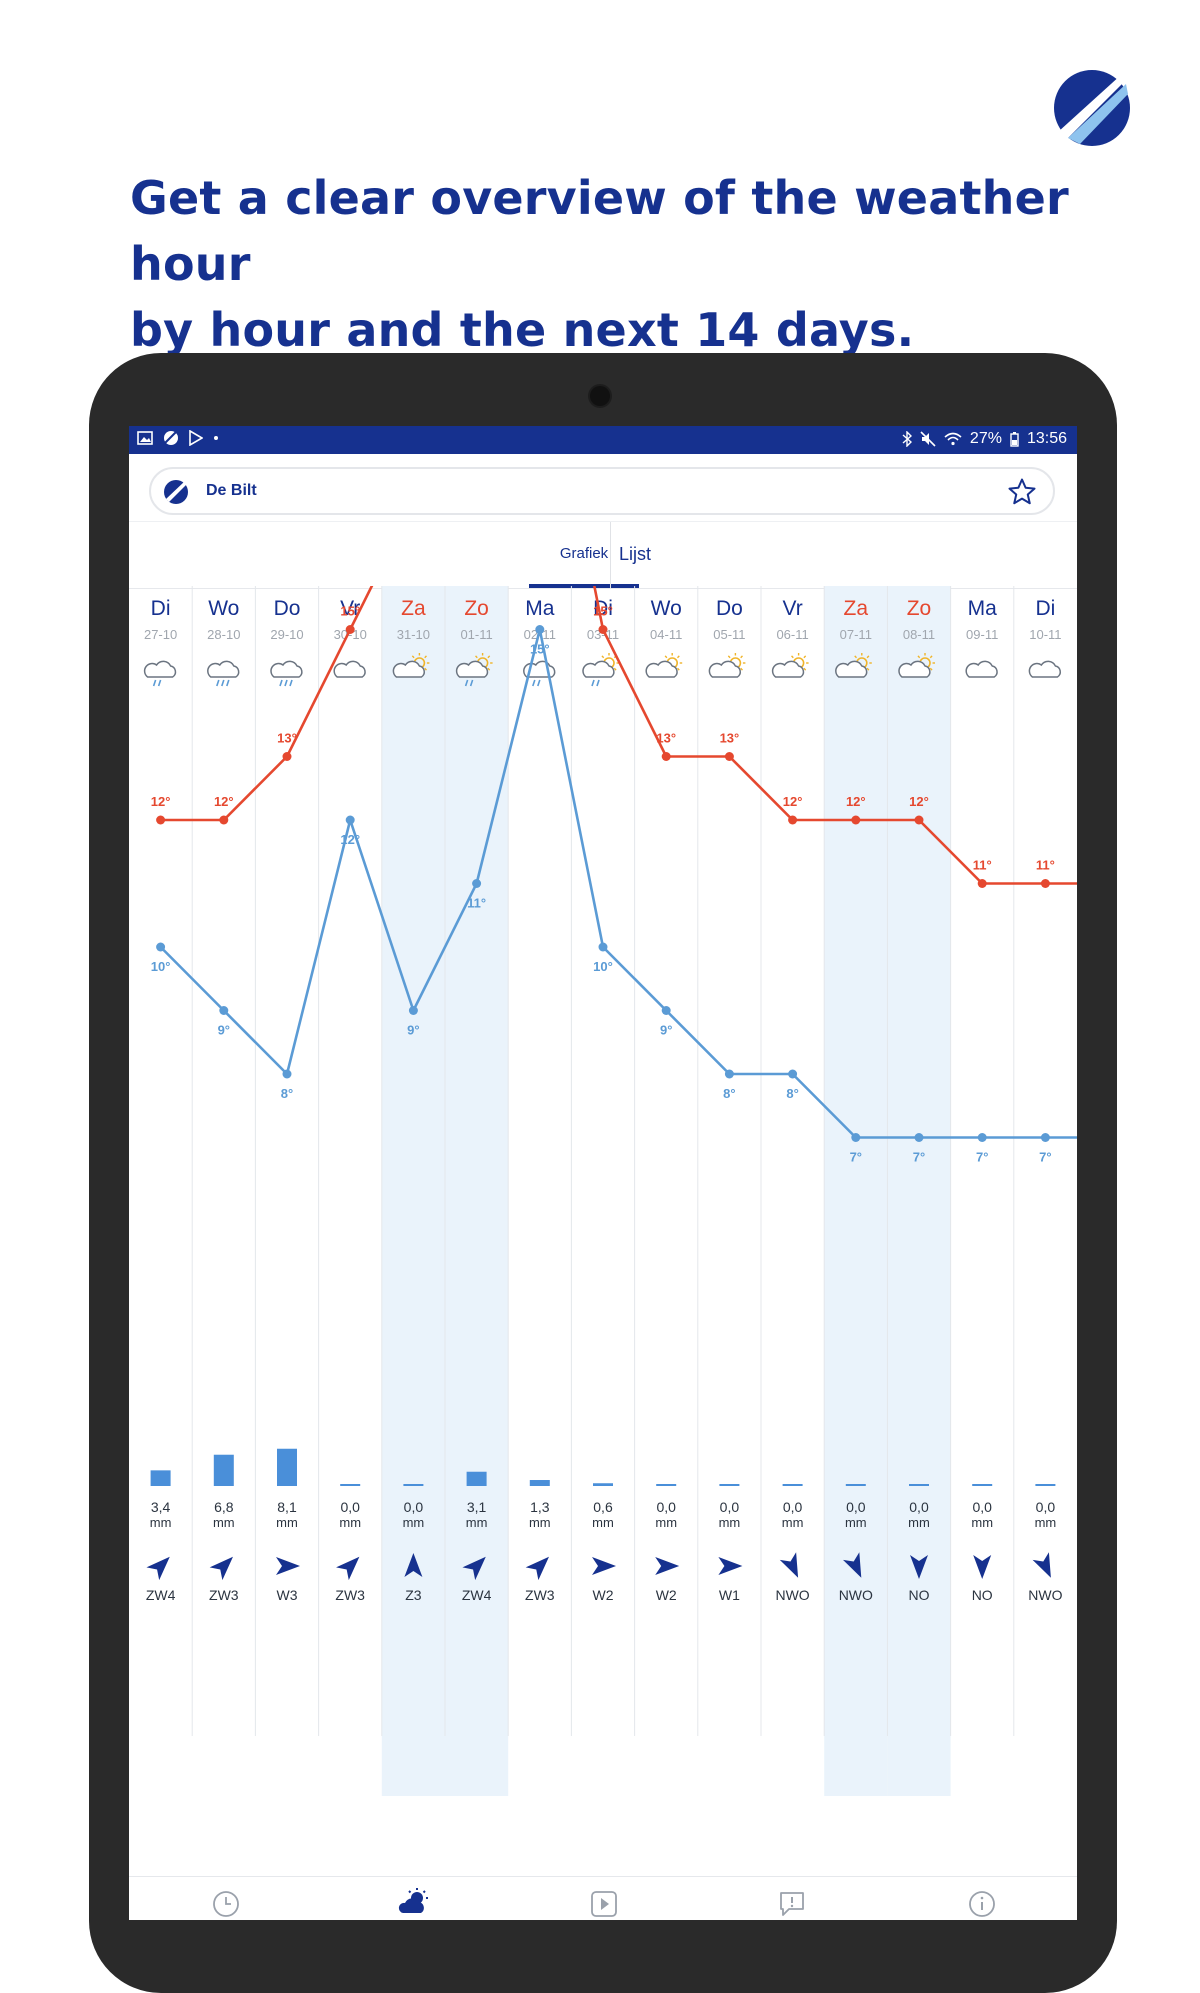 This screenshot has width=1200, height=1993. Describe the element at coordinates (476, 903) in the screenshot. I see `min-temp-label: 11°` at that location.